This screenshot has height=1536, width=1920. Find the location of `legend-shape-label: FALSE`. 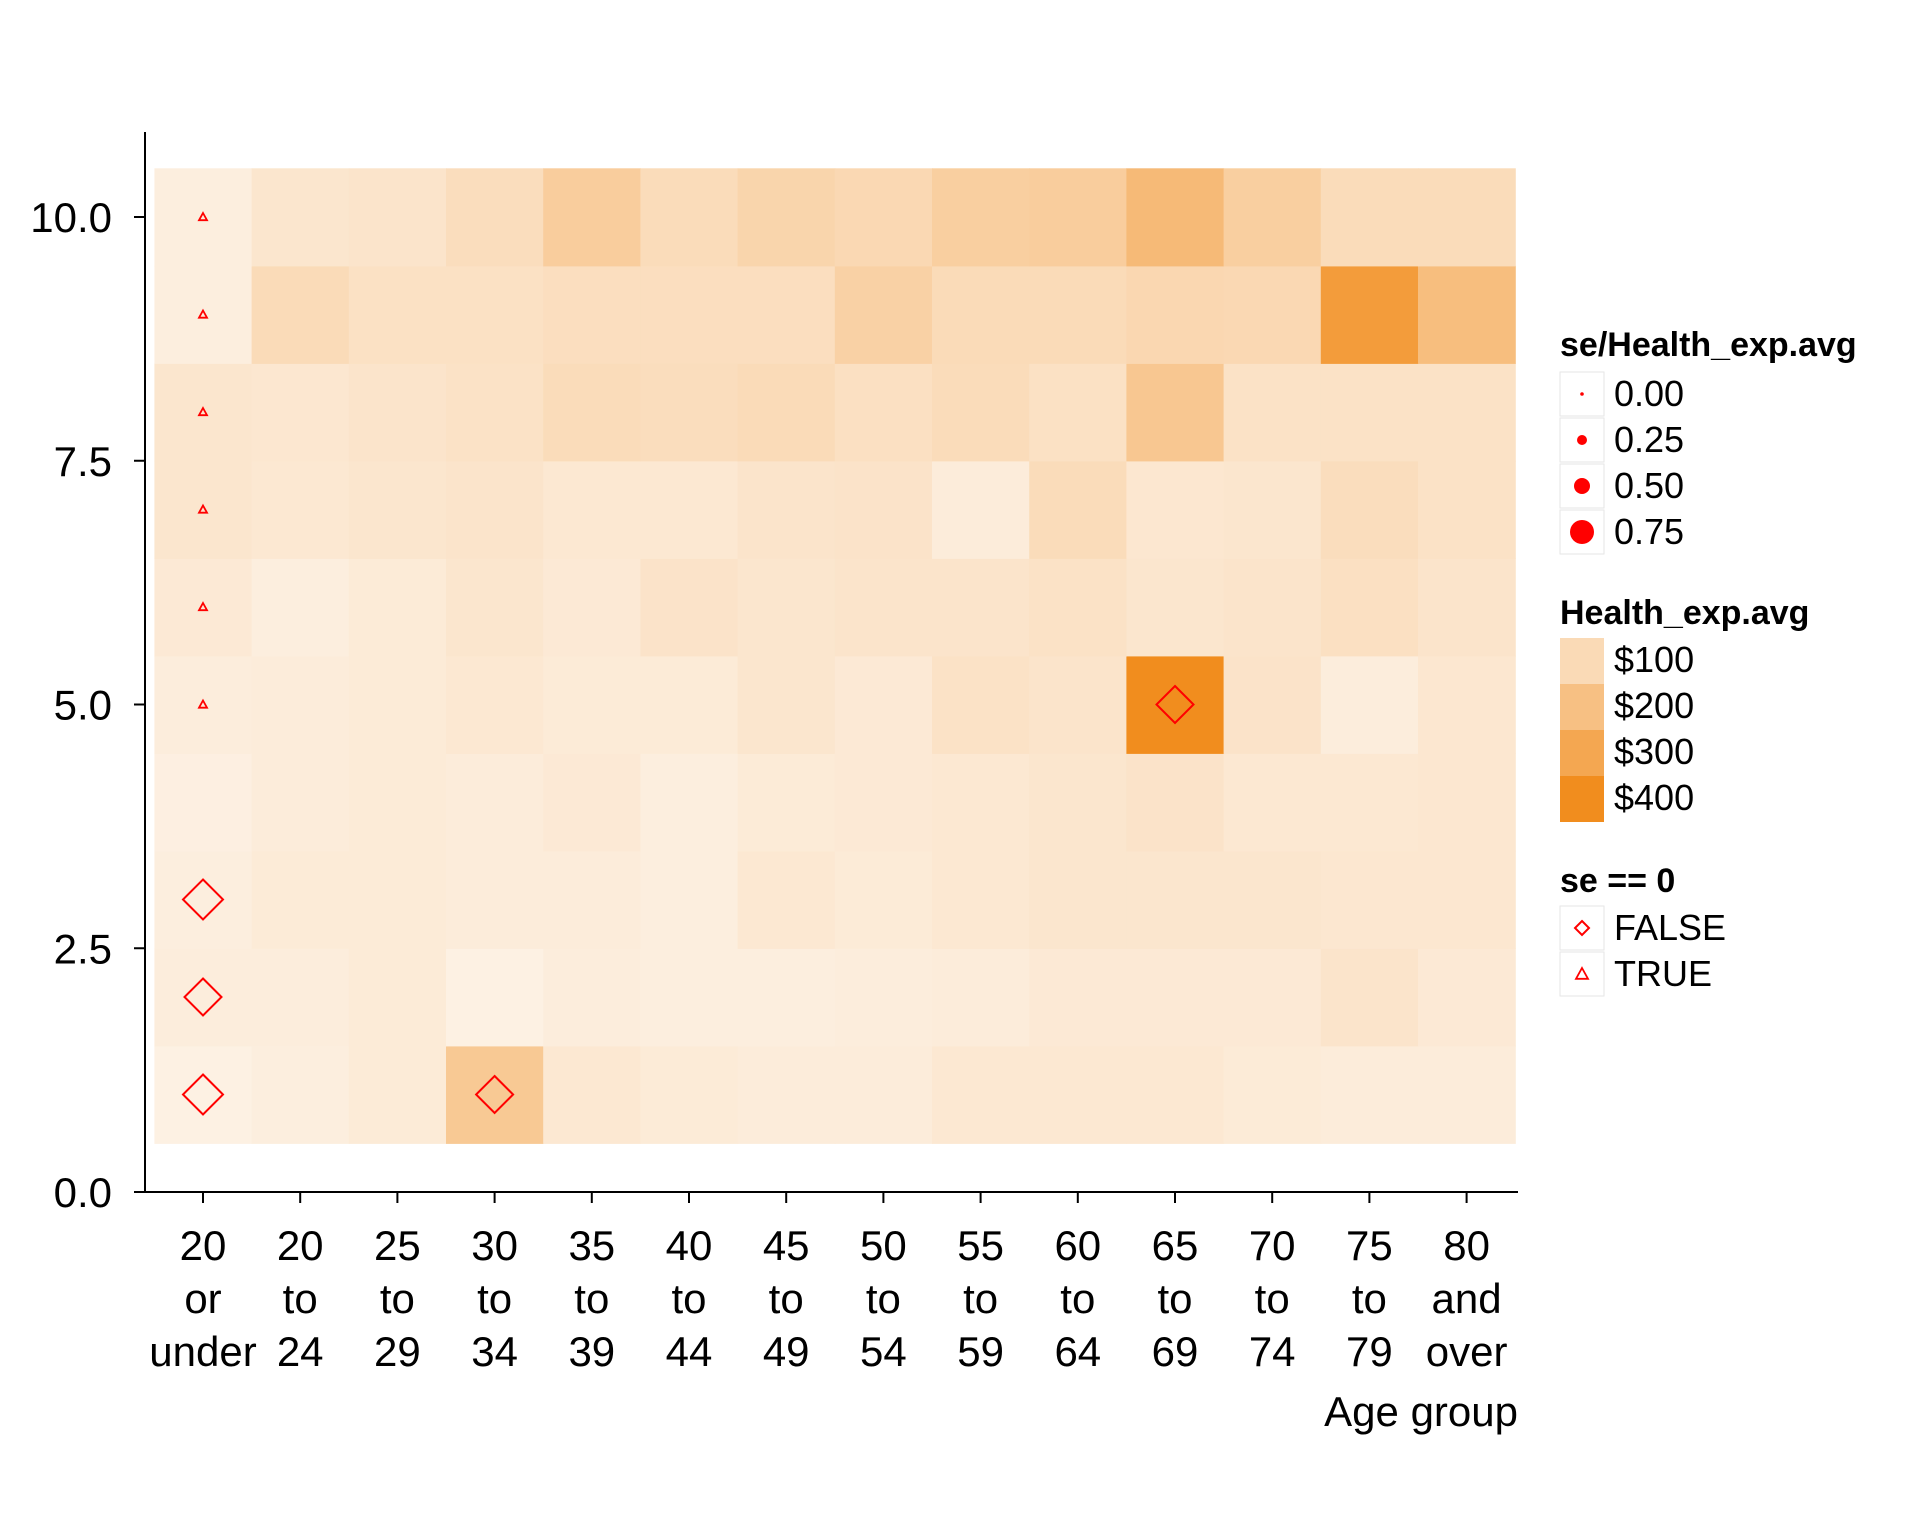

legend-shape-label: FALSE is located at coordinates (1670, 927).